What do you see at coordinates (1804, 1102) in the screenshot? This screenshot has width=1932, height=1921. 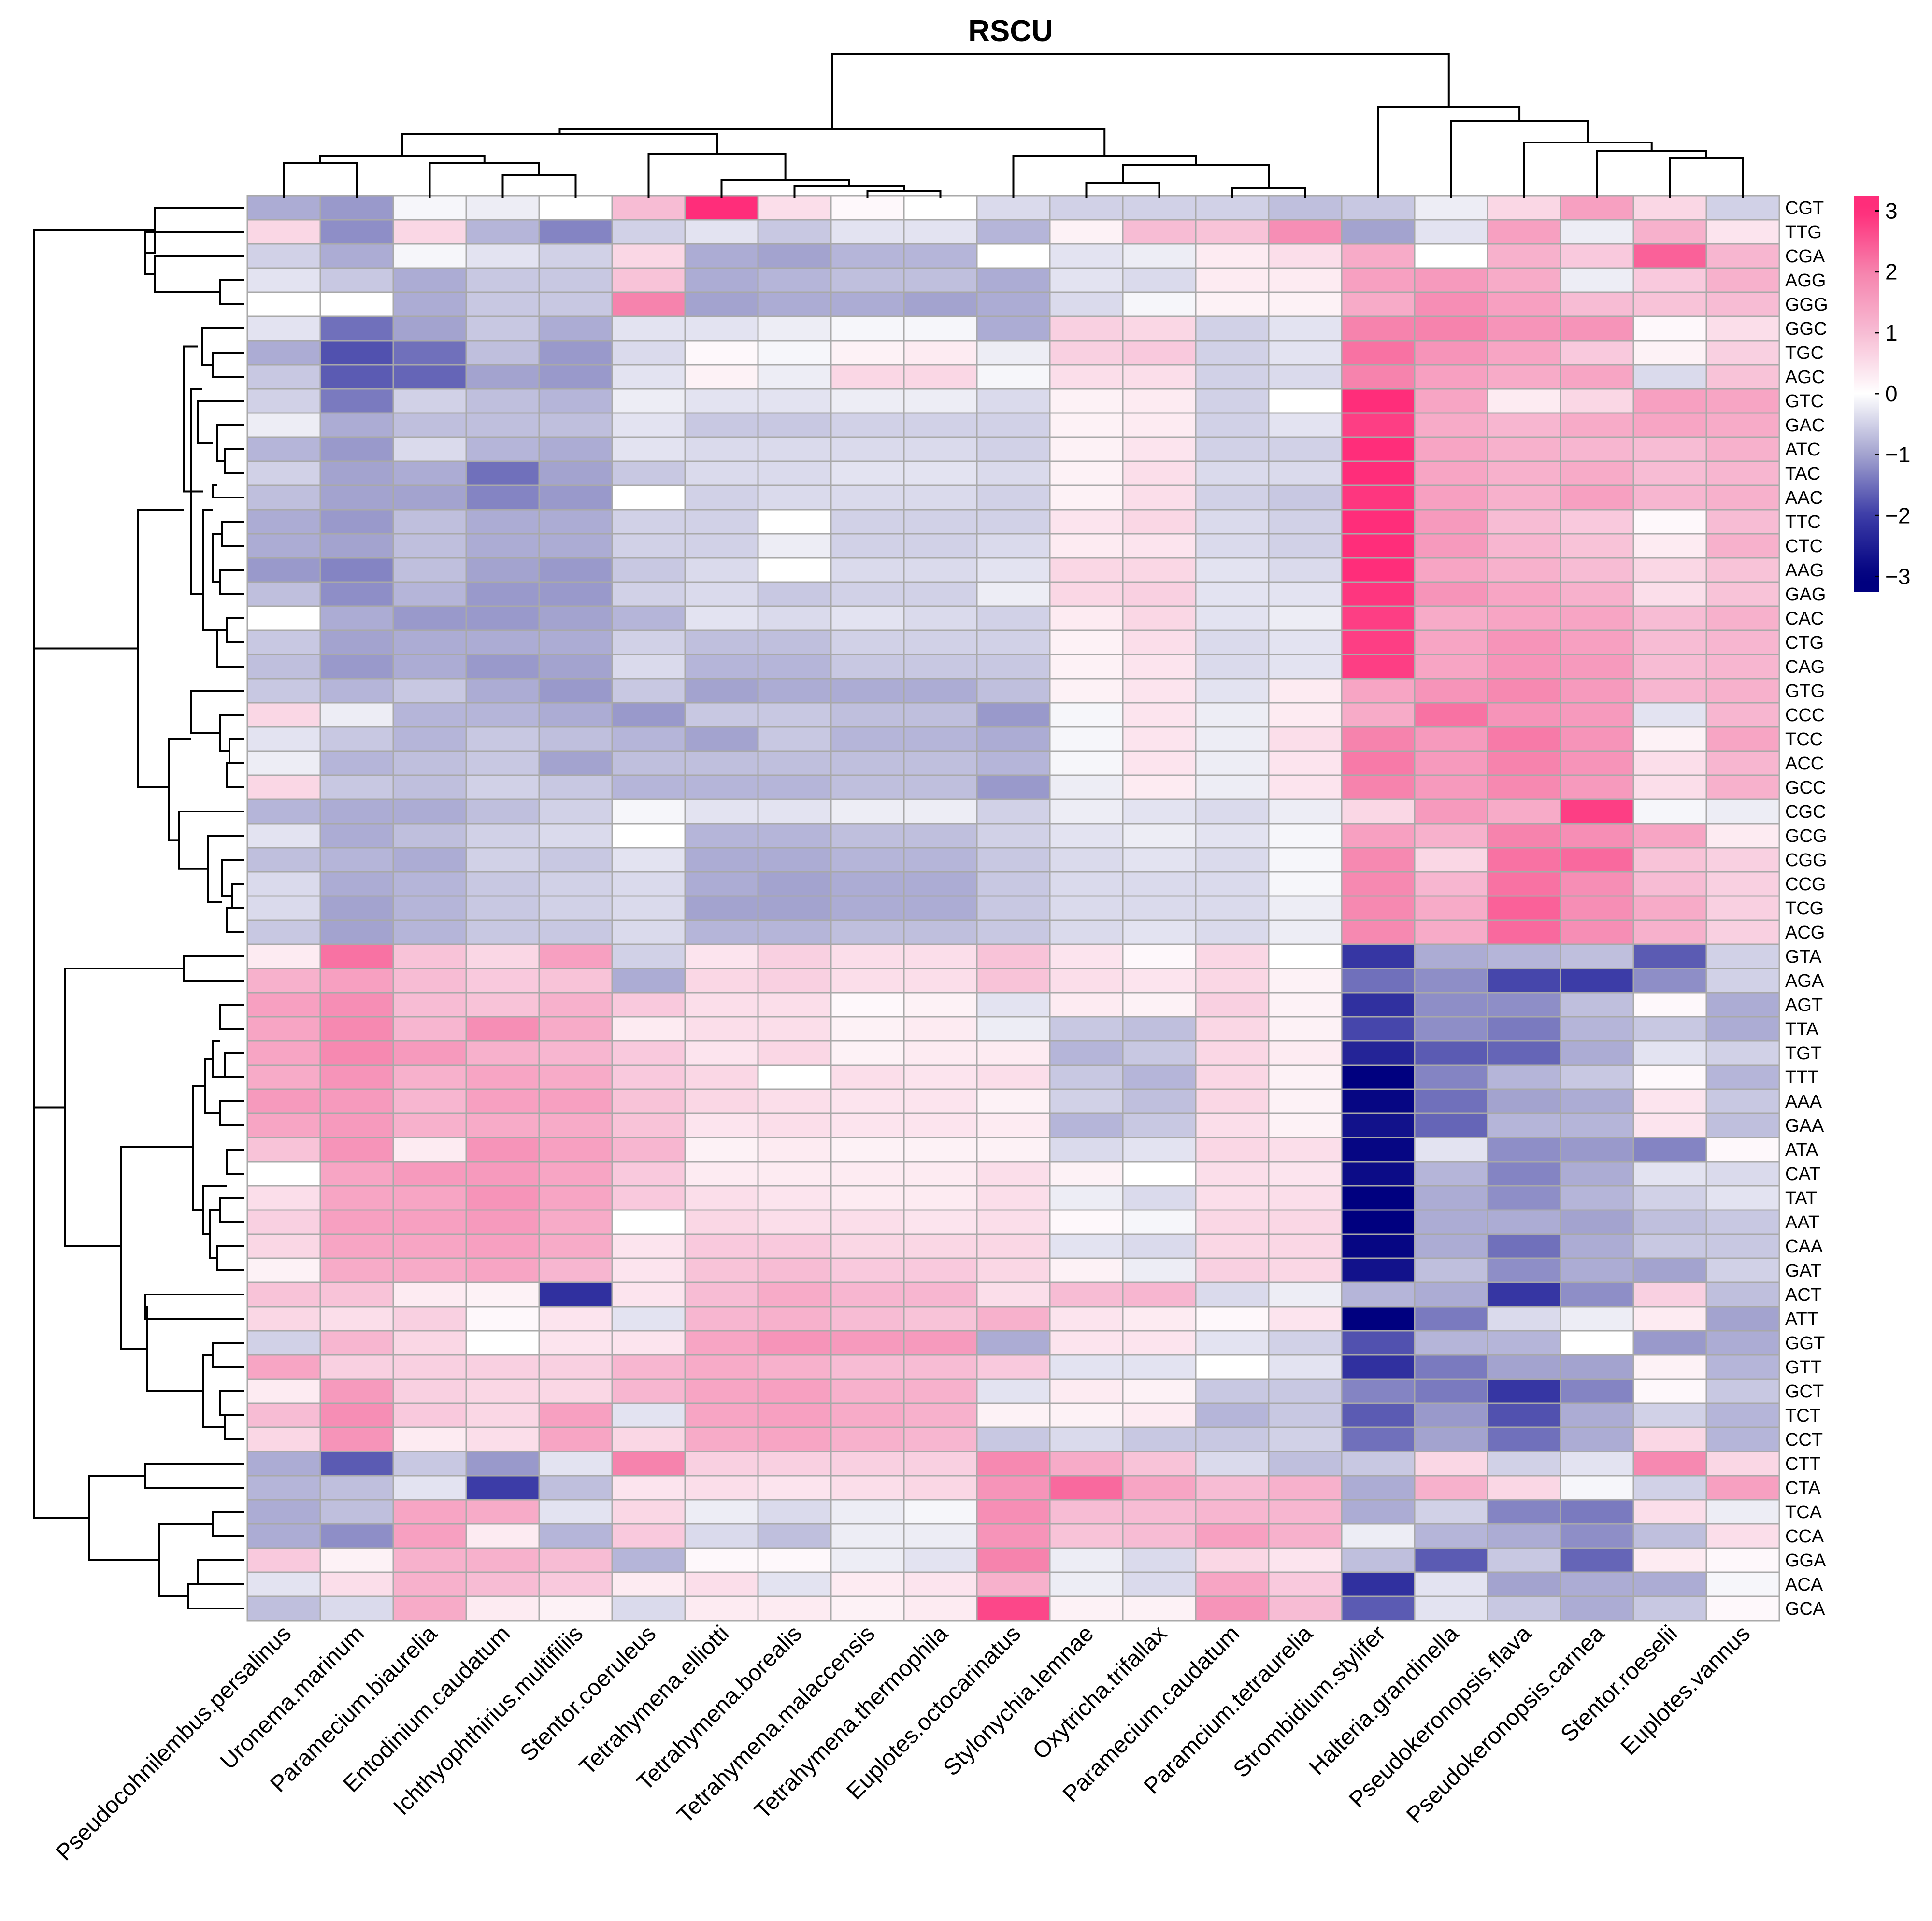 I see `row-label: AAA` at bounding box center [1804, 1102].